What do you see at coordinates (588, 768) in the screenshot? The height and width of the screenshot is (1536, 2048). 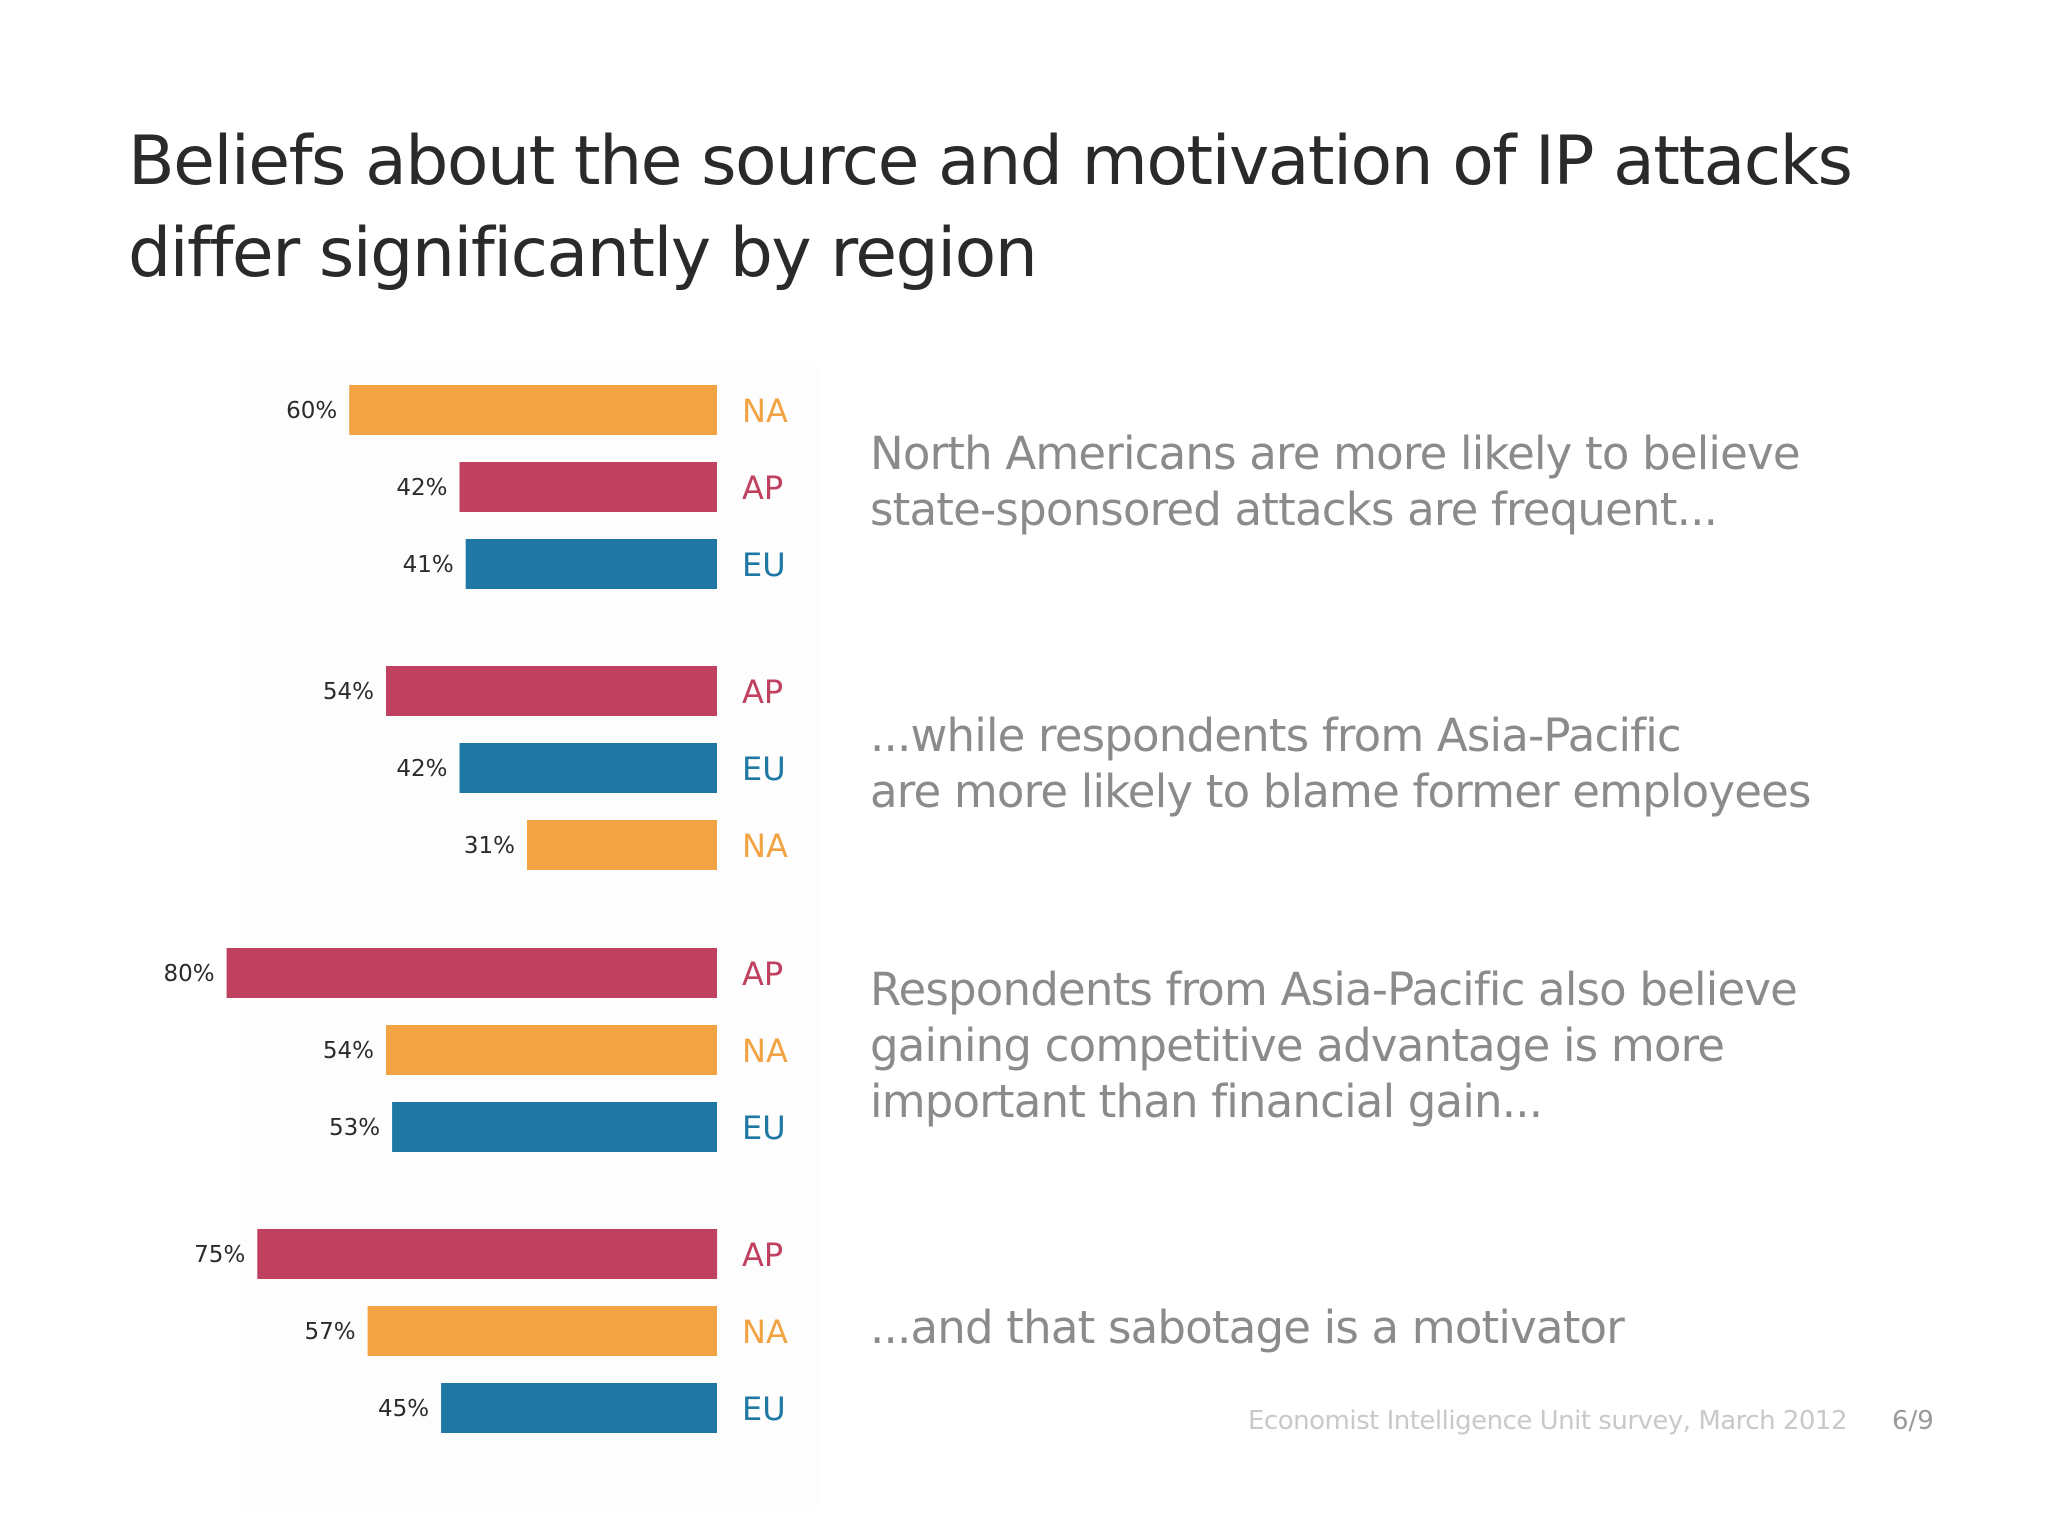 I see `bar-2-eu` at bounding box center [588, 768].